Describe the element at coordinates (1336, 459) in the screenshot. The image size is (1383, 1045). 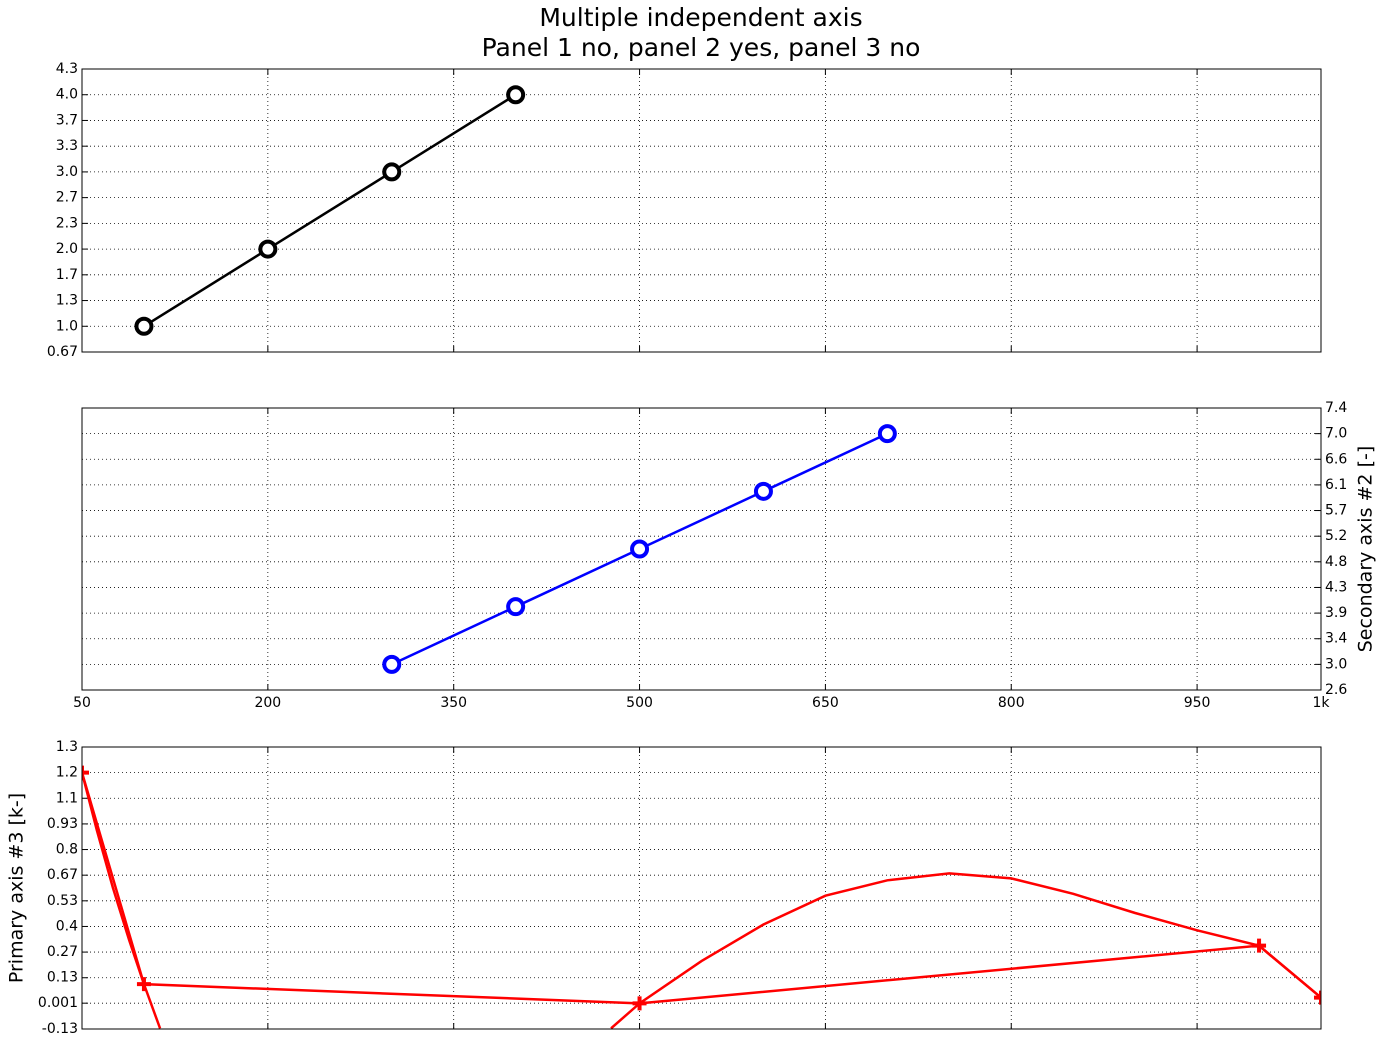
I see `y2-tick-label: 6.6` at that location.